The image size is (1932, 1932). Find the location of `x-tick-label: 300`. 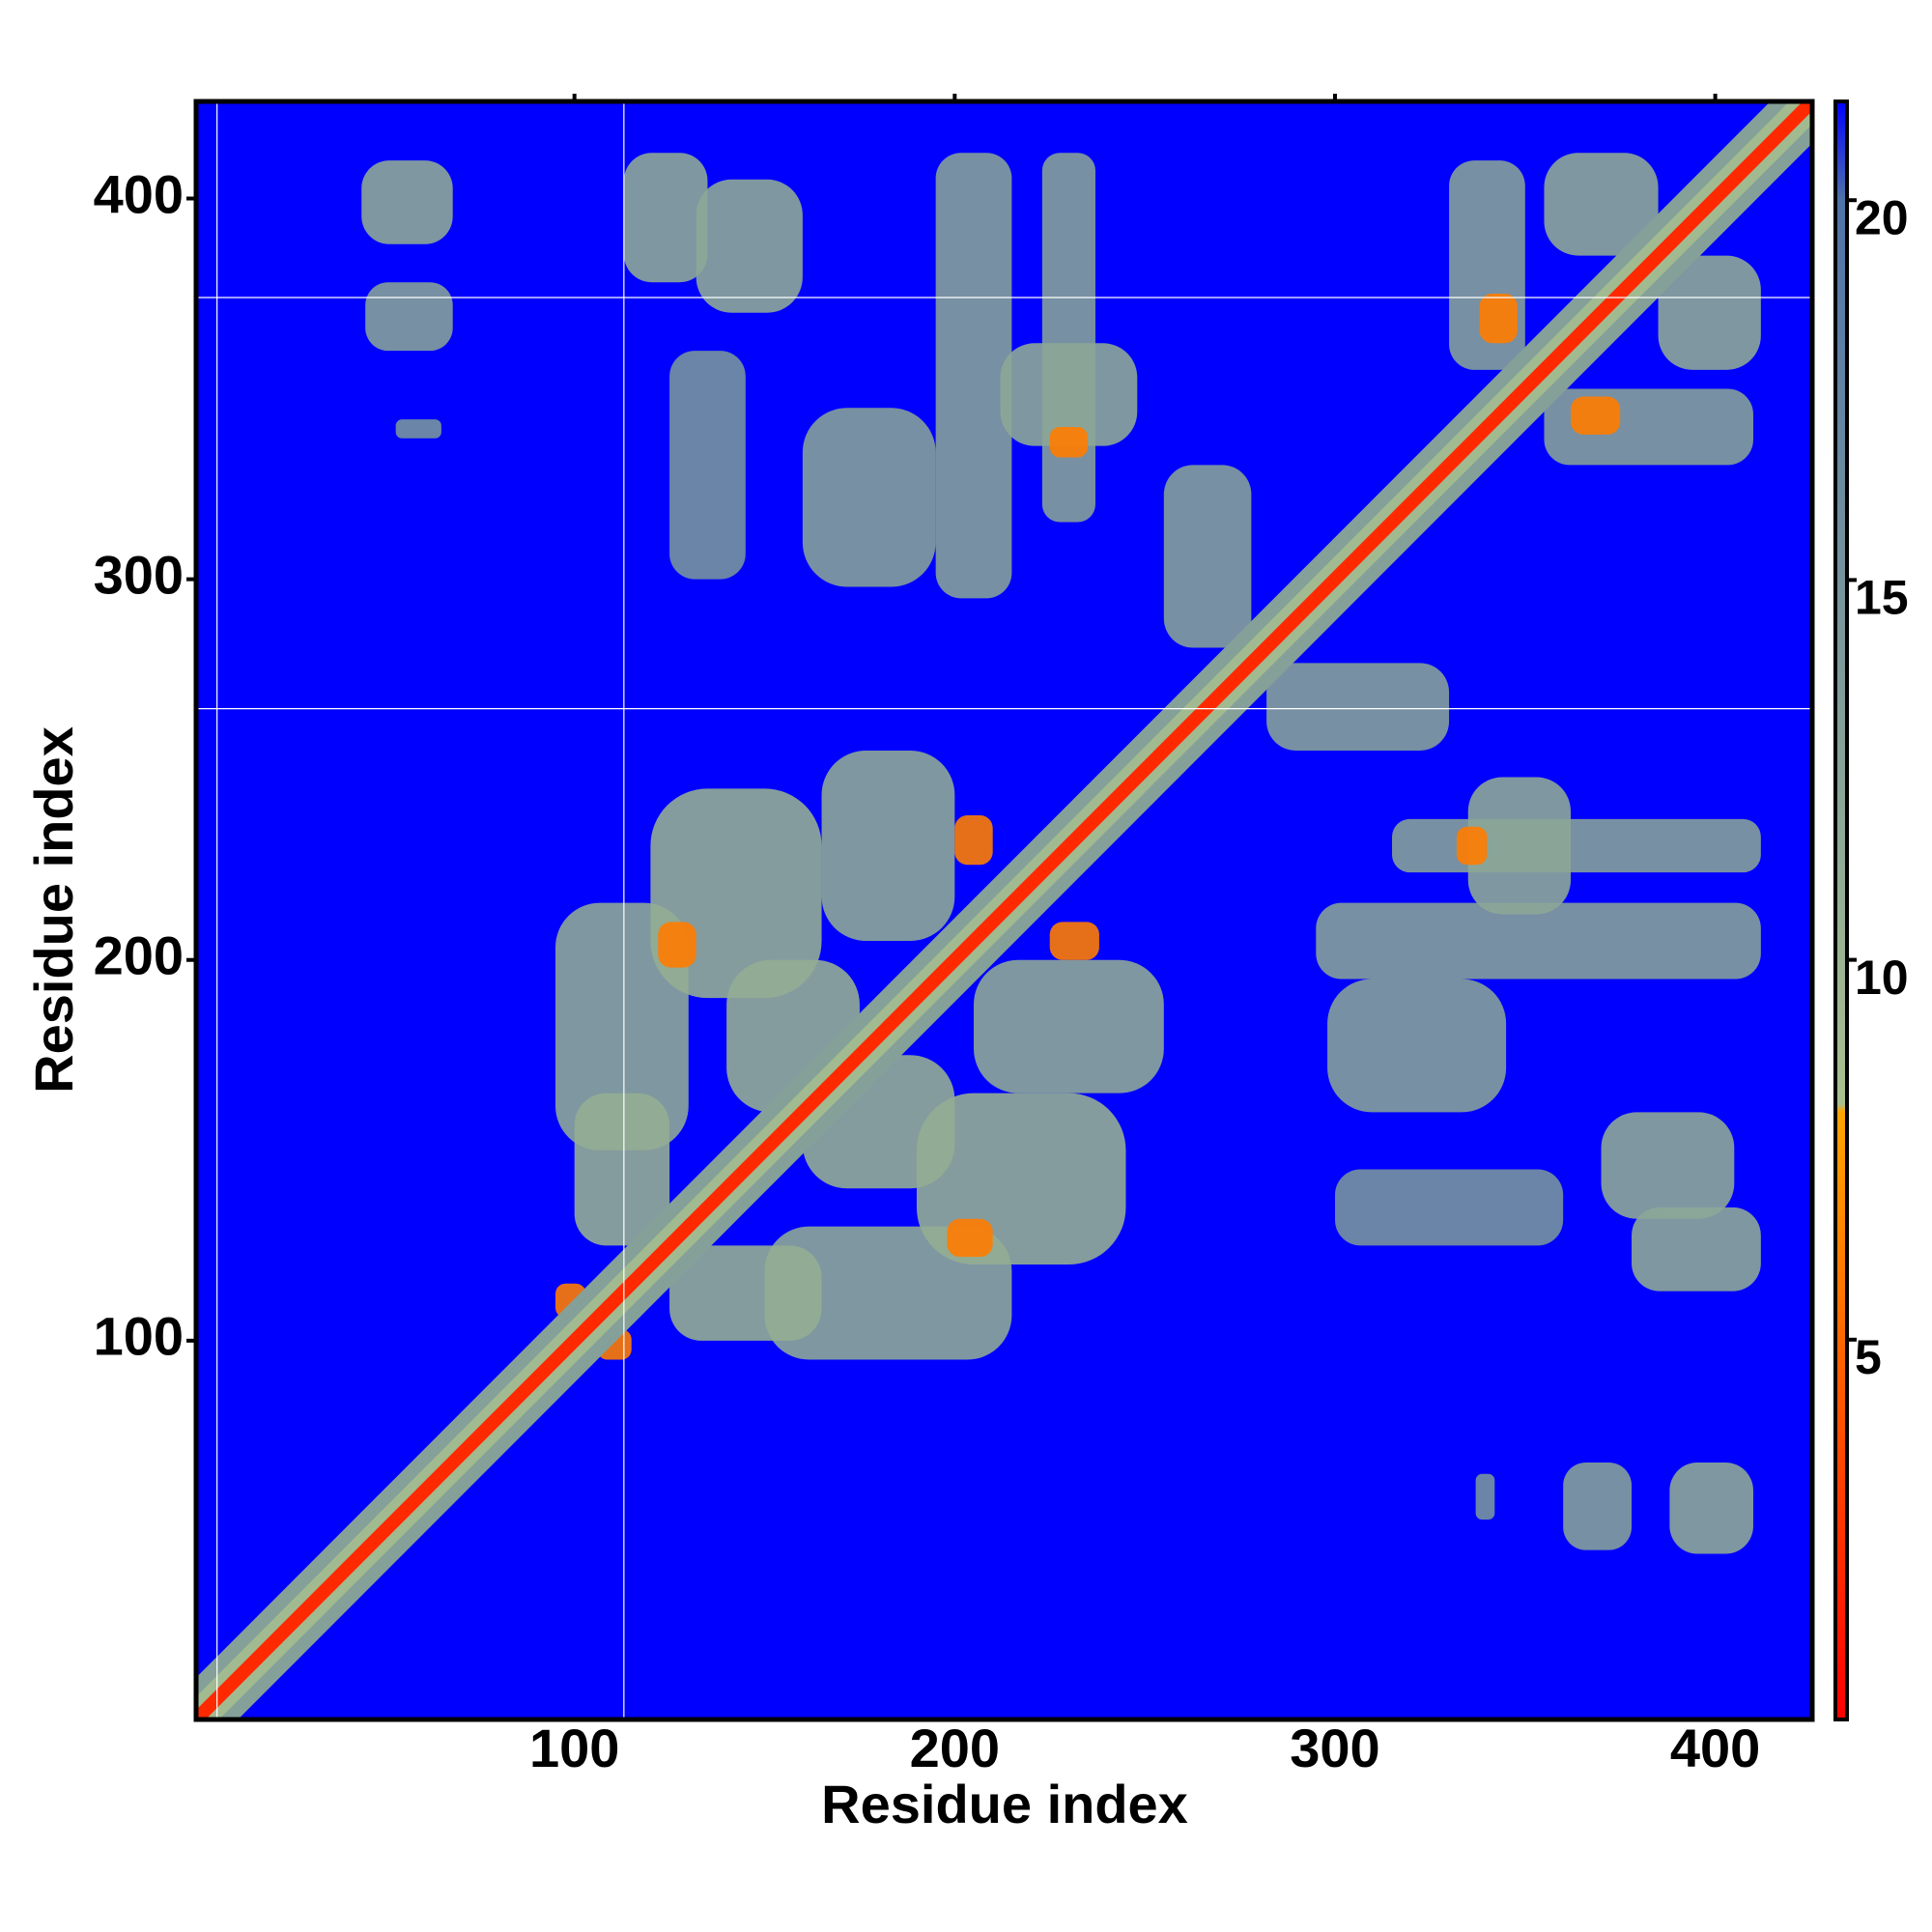

x-tick-label: 300 is located at coordinates (1334, 1748).